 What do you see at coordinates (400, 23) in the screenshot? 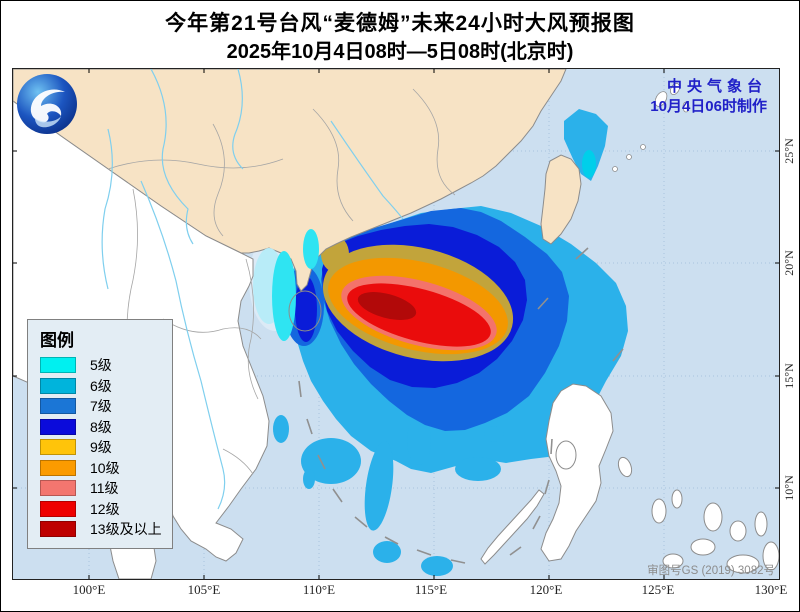
I see `page-title: 今年第21号台风“麦德姆”未来24小时大风预报图` at bounding box center [400, 23].